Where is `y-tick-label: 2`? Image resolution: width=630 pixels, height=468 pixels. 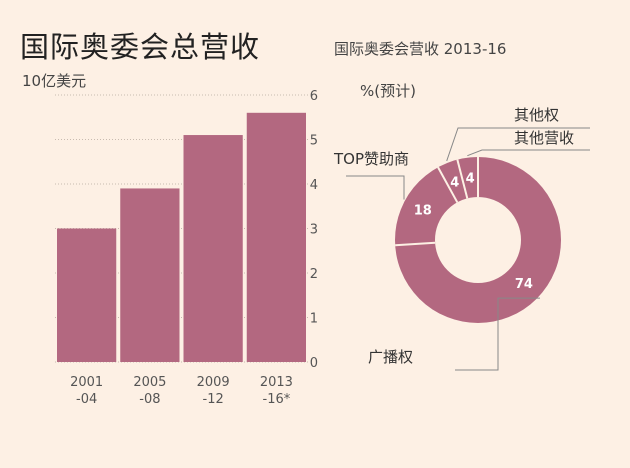 y-tick-label: 2 is located at coordinates (314, 274).